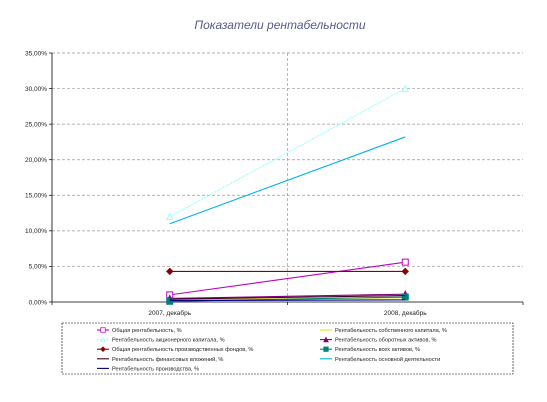  Describe the element at coordinates (167, 359) in the screenshot. I see `legend-label: Рентабельность финансовых вложений, %` at that location.